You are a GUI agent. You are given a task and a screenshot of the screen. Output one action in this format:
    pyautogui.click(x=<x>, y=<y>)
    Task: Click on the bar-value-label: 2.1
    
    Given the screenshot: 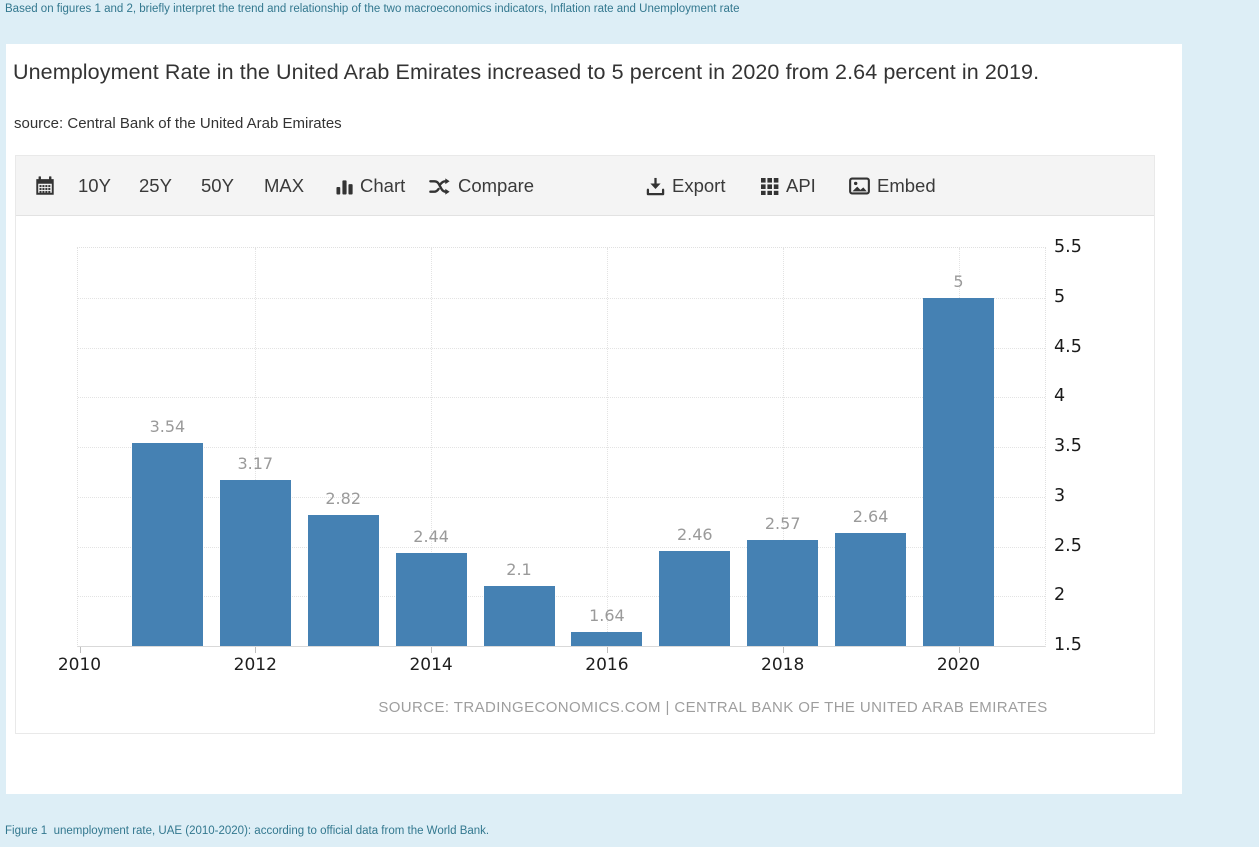 What is the action you would take?
    pyautogui.click(x=519, y=570)
    